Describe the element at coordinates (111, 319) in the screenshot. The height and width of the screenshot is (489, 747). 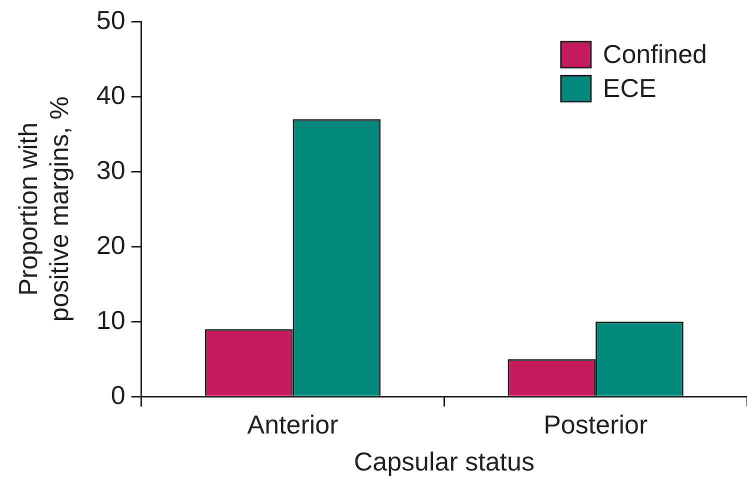
I see `y-tick-label: 10` at that location.